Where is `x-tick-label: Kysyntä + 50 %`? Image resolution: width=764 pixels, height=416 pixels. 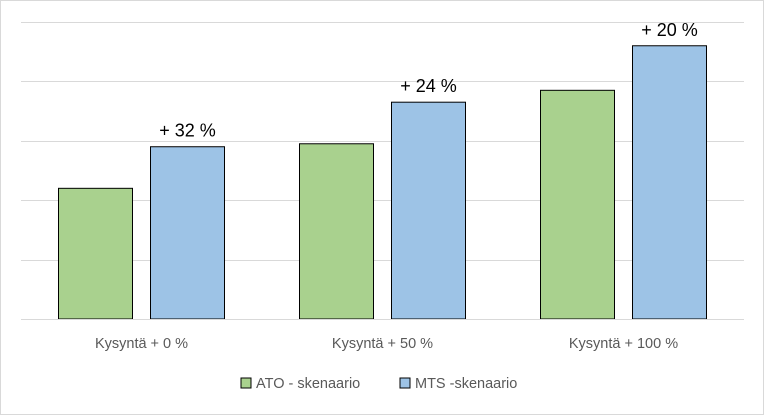 x-tick-label: Kysyntä + 50 % is located at coordinates (382, 344).